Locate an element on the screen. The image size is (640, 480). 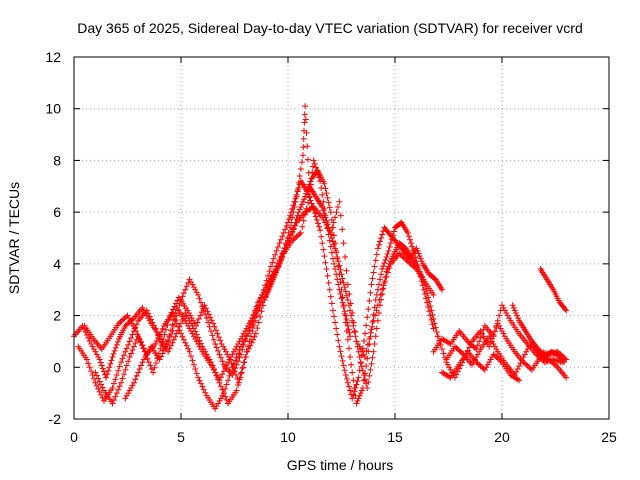
y-tick-label: -2 is located at coordinates (55, 419).